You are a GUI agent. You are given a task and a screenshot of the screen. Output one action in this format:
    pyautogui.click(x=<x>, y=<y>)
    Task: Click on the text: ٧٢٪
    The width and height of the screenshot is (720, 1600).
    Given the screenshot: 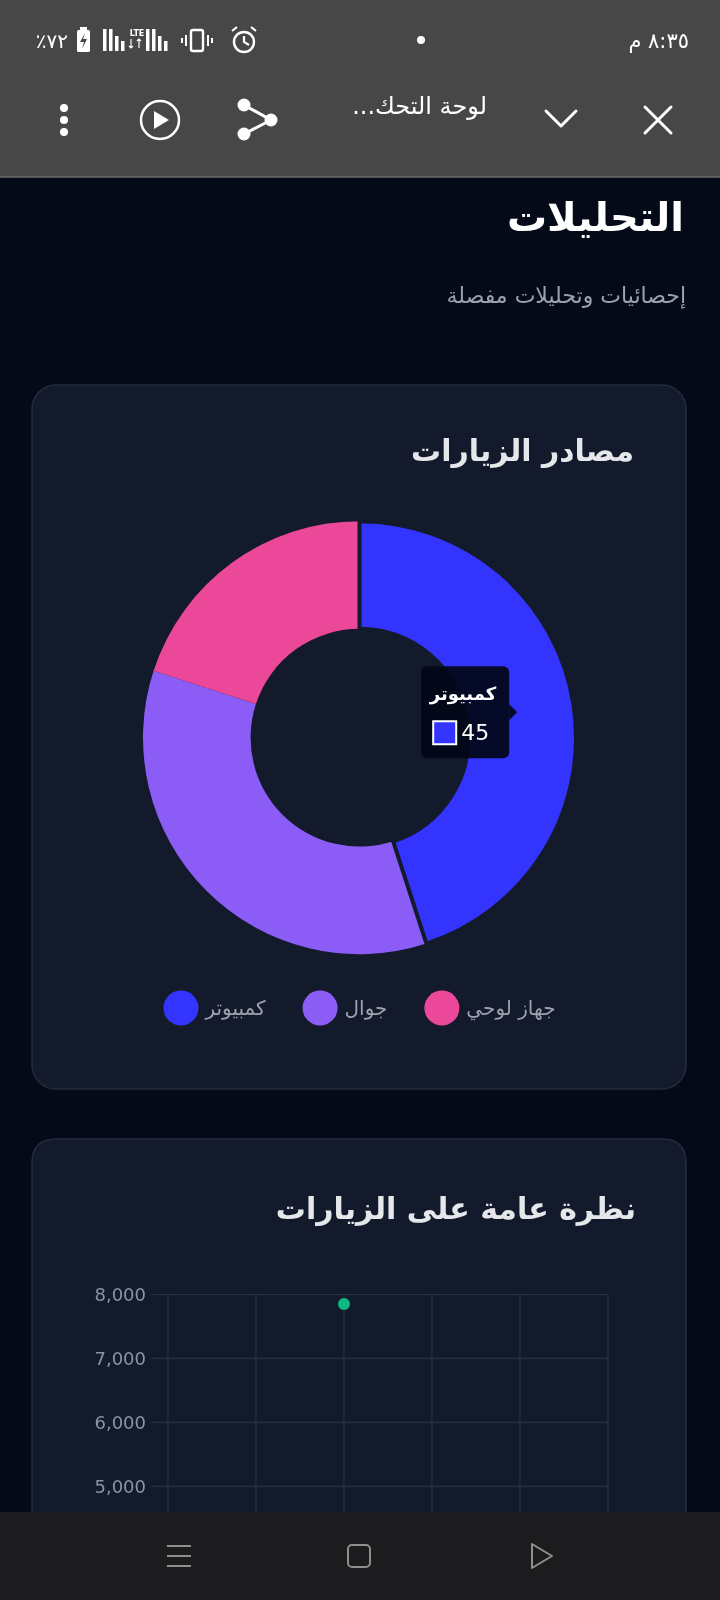 What is the action you would take?
    pyautogui.click(x=51, y=41)
    